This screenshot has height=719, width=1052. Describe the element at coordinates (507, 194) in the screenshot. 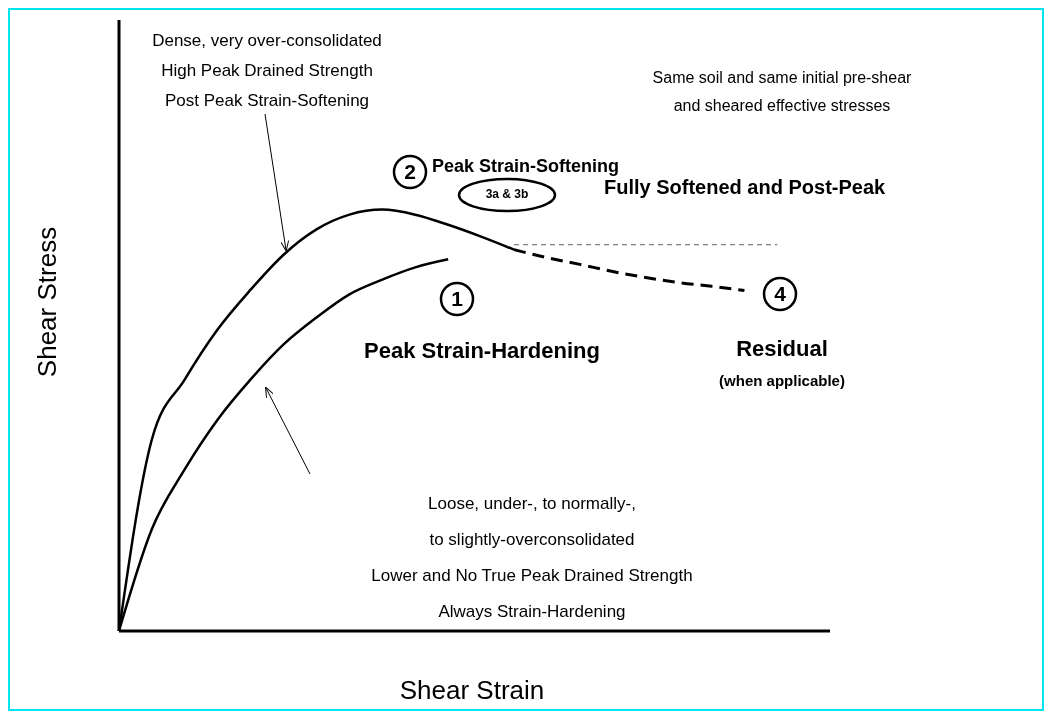

I see `text: 3a & 3b` at that location.